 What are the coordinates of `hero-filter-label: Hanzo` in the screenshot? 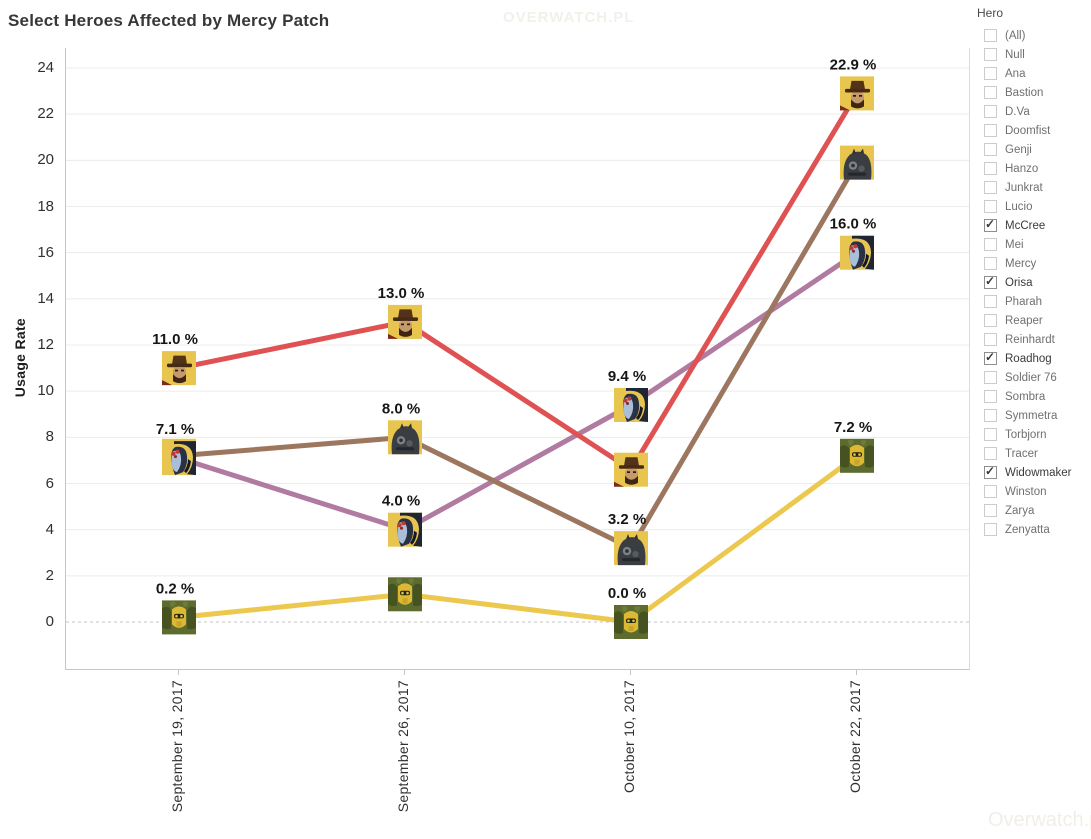 It's located at (1022, 168).